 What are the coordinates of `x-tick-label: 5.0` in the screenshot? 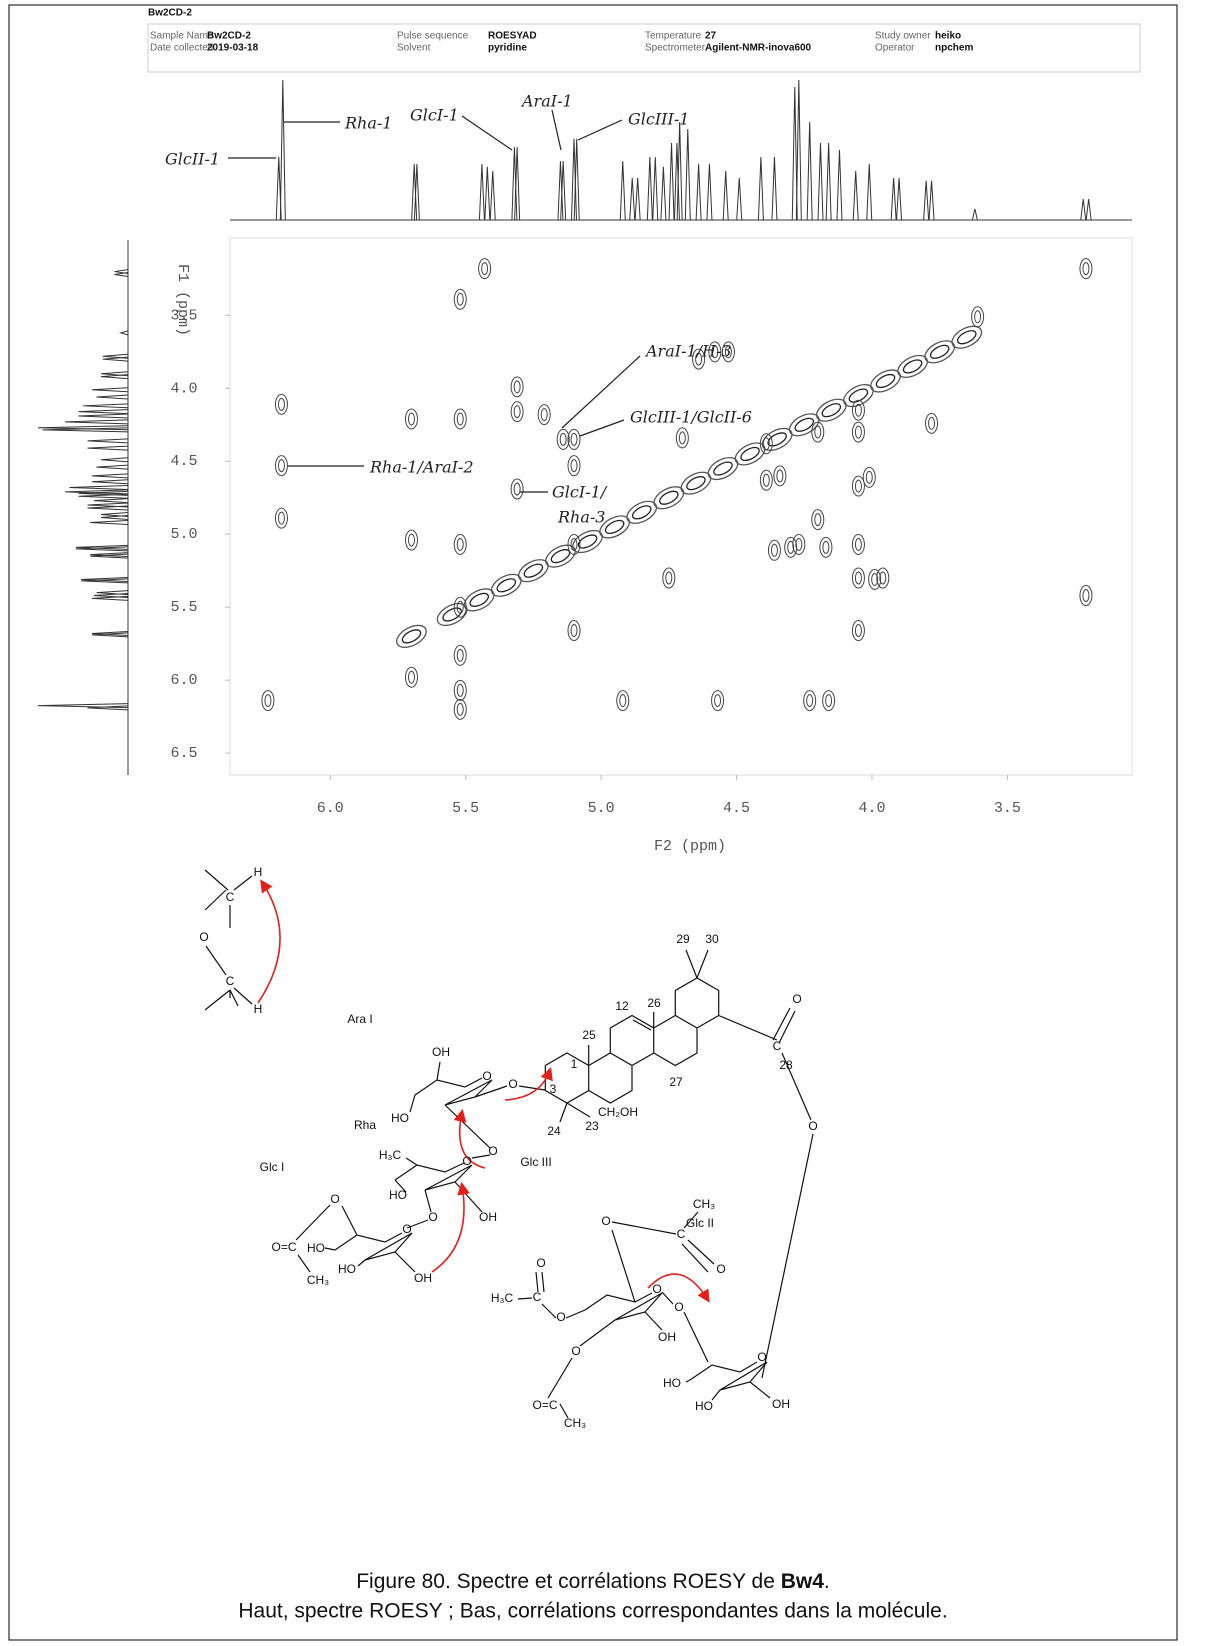 It's located at (601, 808).